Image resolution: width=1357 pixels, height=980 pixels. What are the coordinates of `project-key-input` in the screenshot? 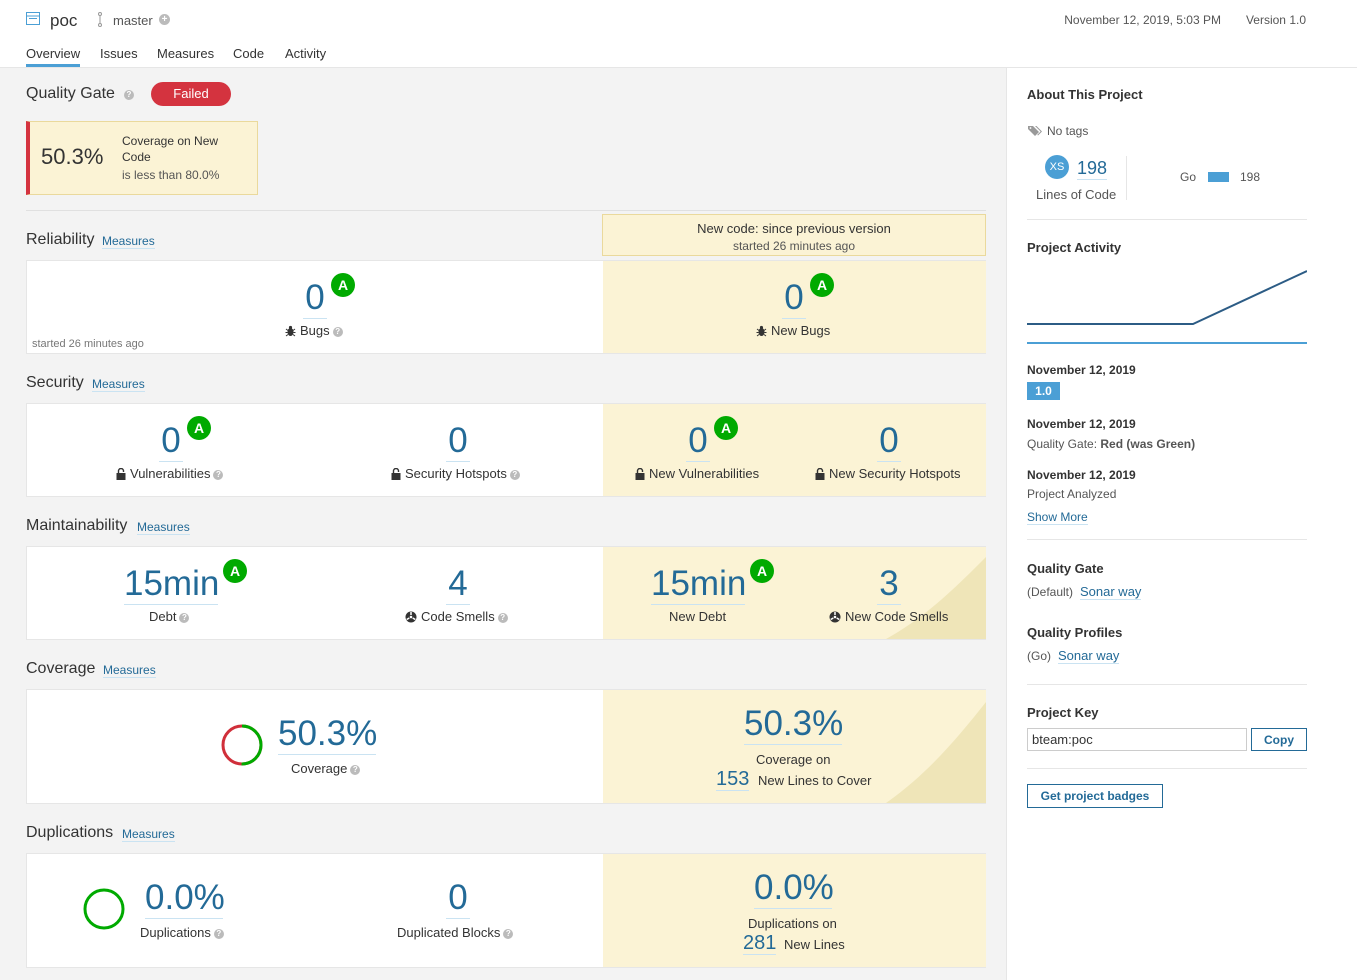 It's located at (1137, 739).